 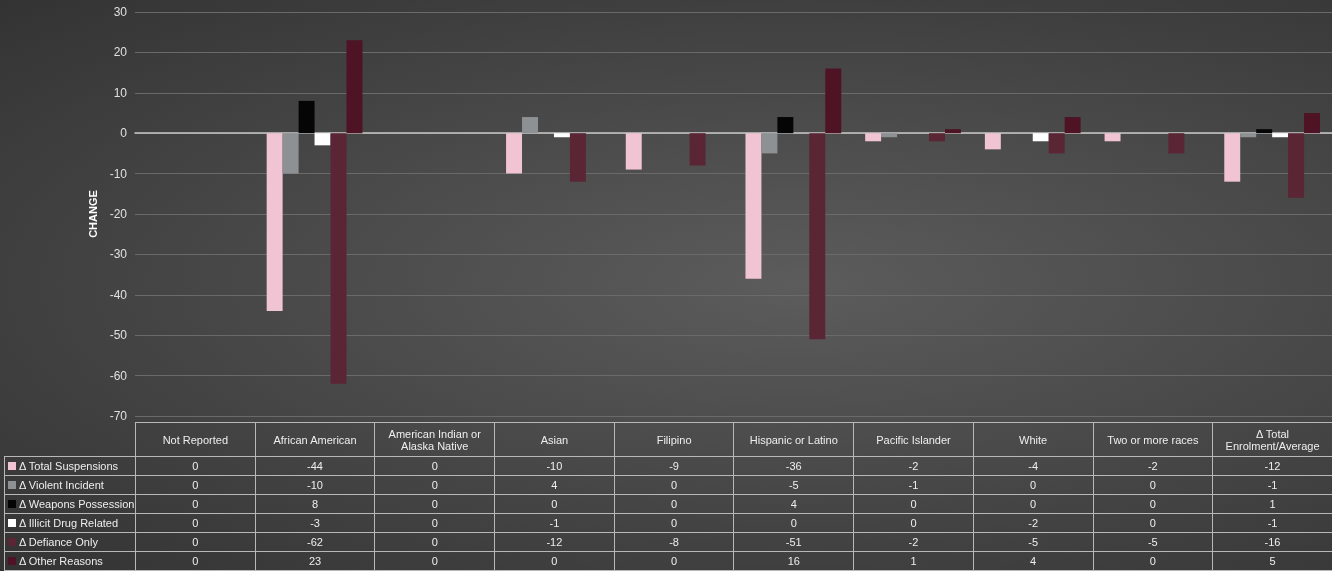 What do you see at coordinates (793, 466) in the screenshot?
I see `data-label: -36` at bounding box center [793, 466].